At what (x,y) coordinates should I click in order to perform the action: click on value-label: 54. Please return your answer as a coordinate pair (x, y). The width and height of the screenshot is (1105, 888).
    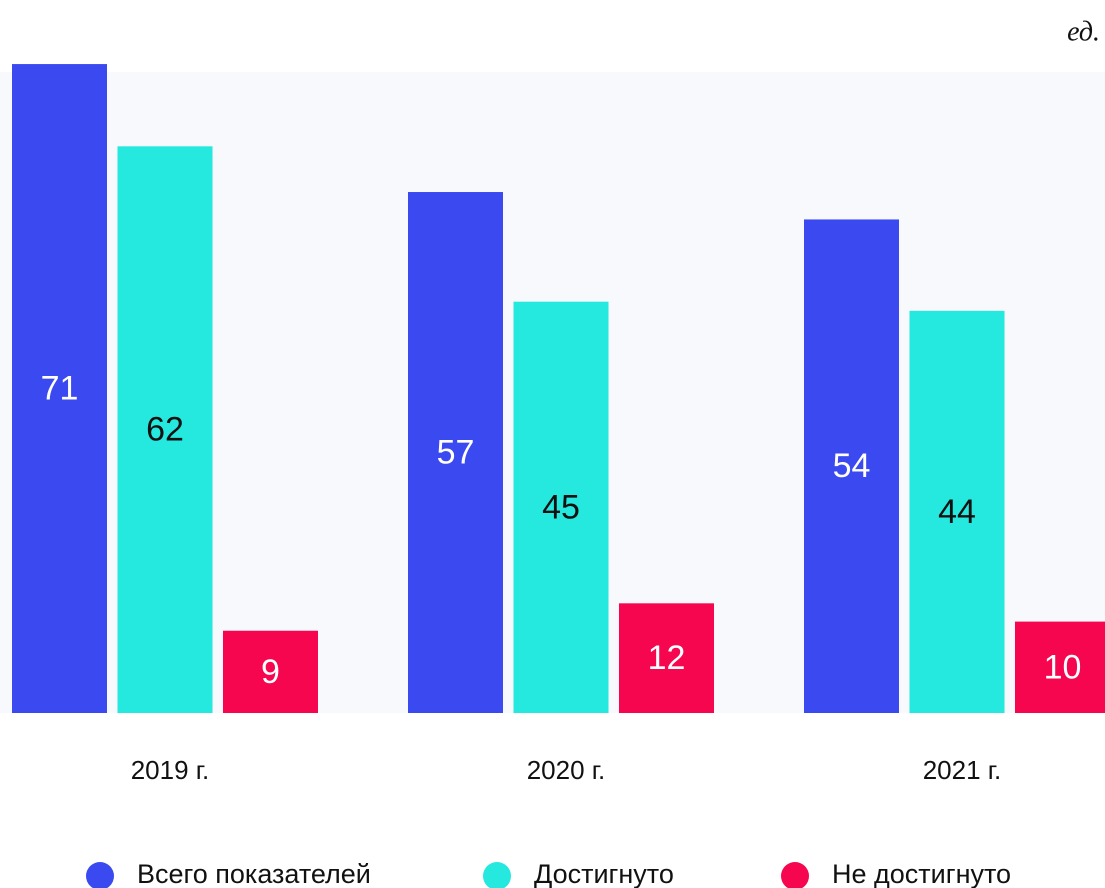
    Looking at the image, I should click on (852, 466).